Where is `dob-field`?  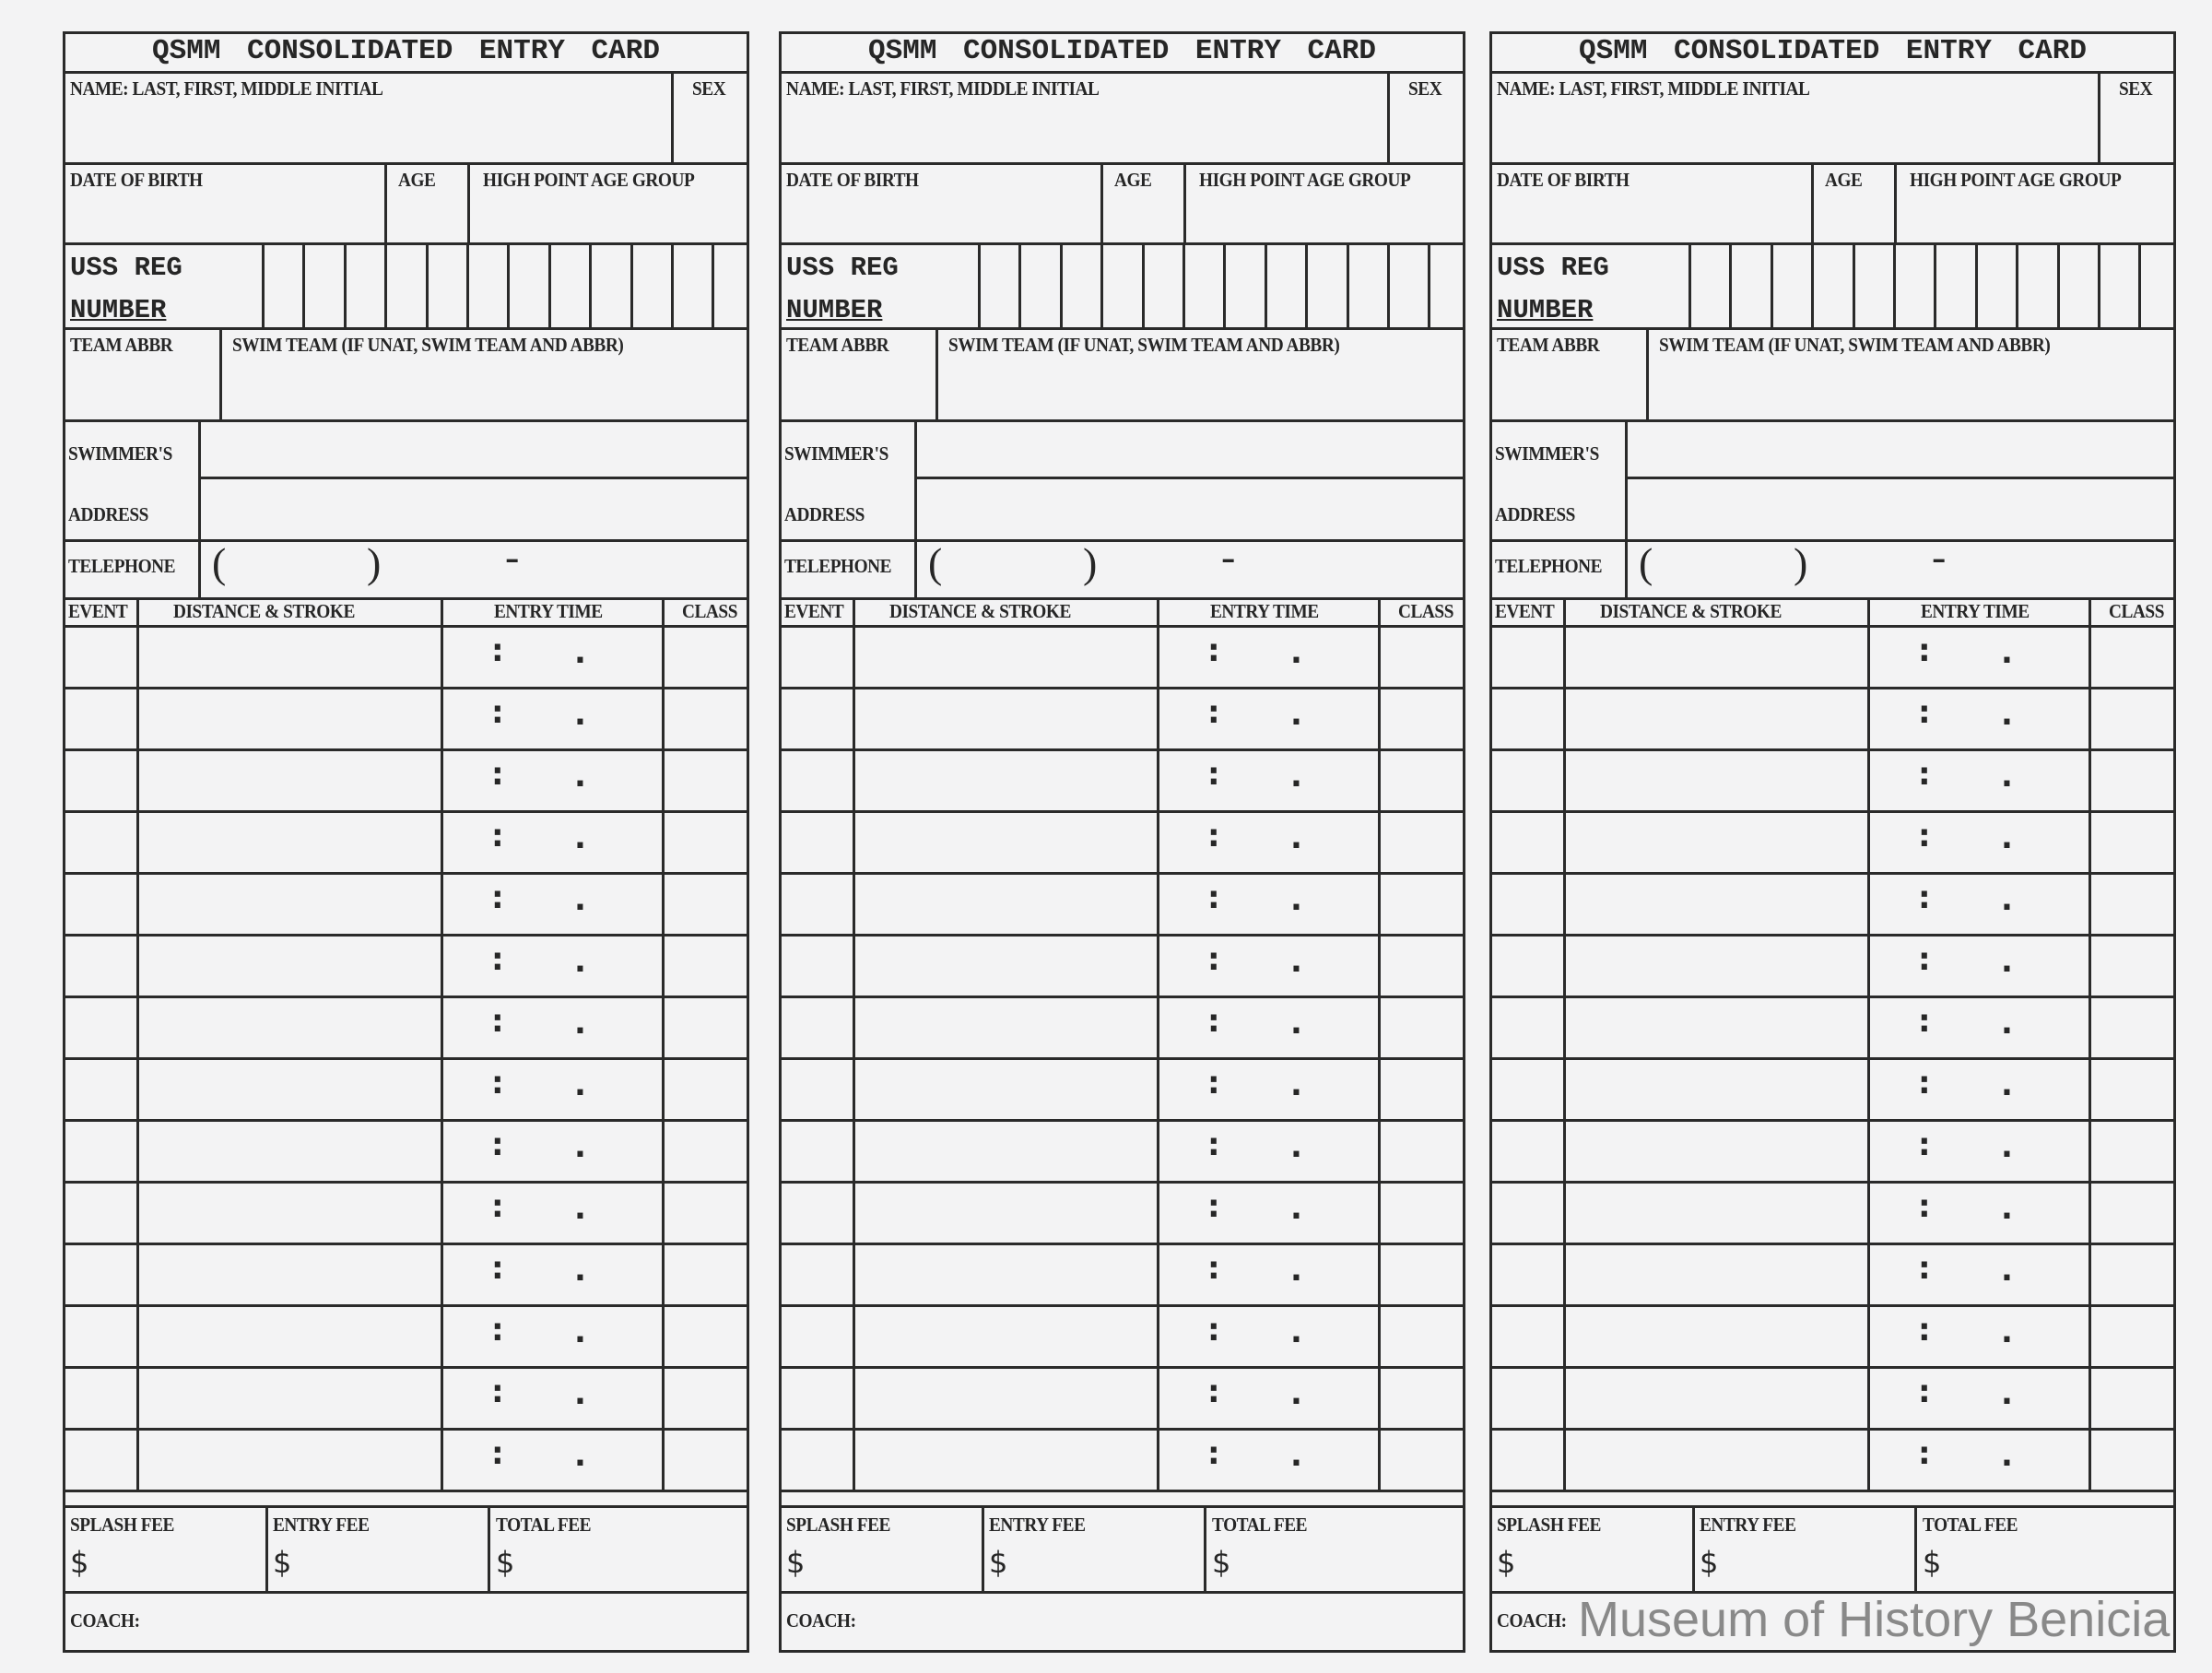 dob-field is located at coordinates (1649, 215).